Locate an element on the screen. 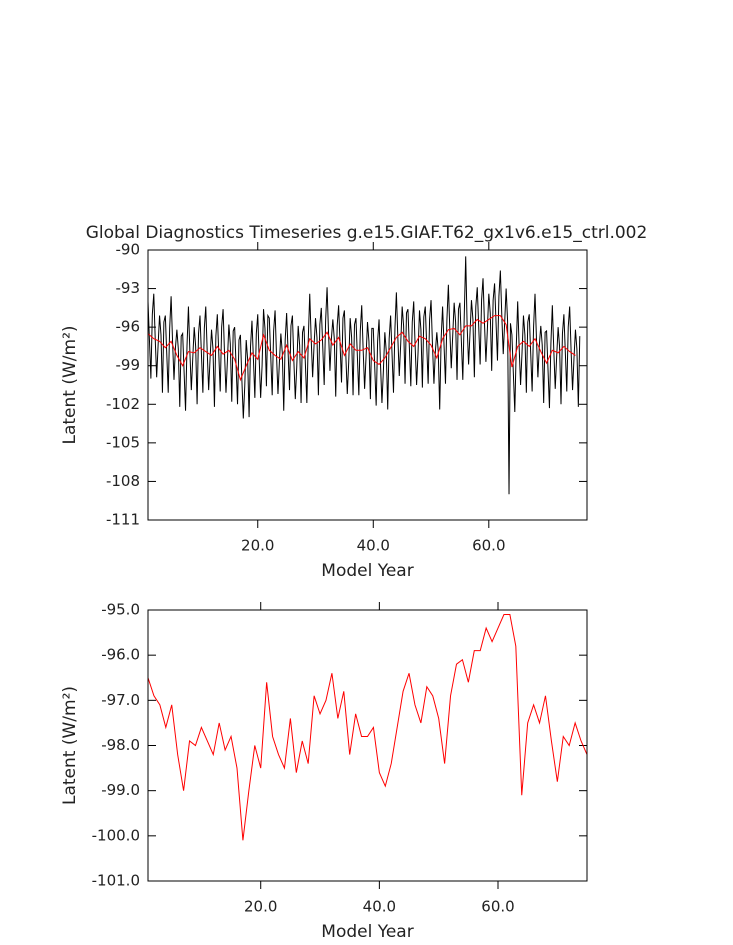 Image resolution: width=733 pixels, height=945 pixels. y-tick-label: -97.0 is located at coordinates (120, 700).